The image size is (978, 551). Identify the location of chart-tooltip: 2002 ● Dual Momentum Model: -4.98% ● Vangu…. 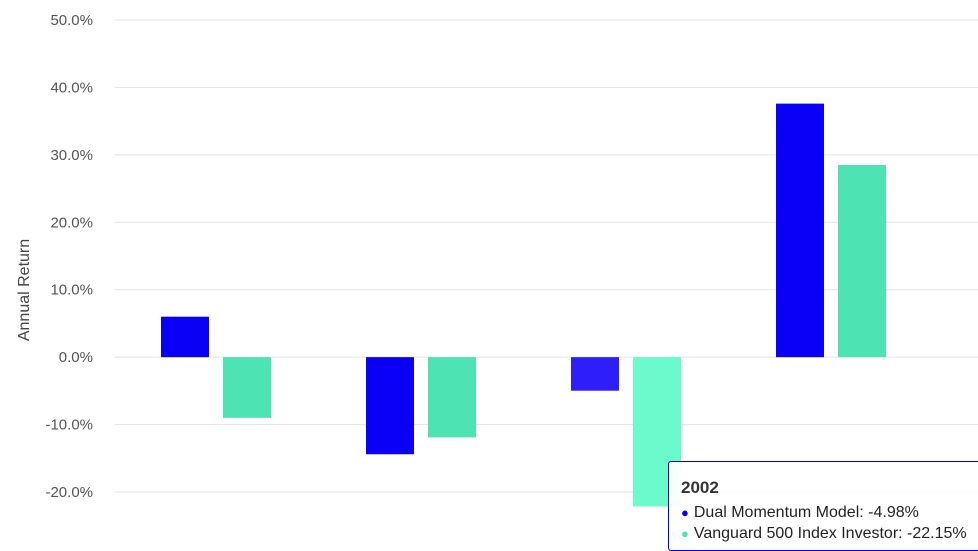
(823, 506).